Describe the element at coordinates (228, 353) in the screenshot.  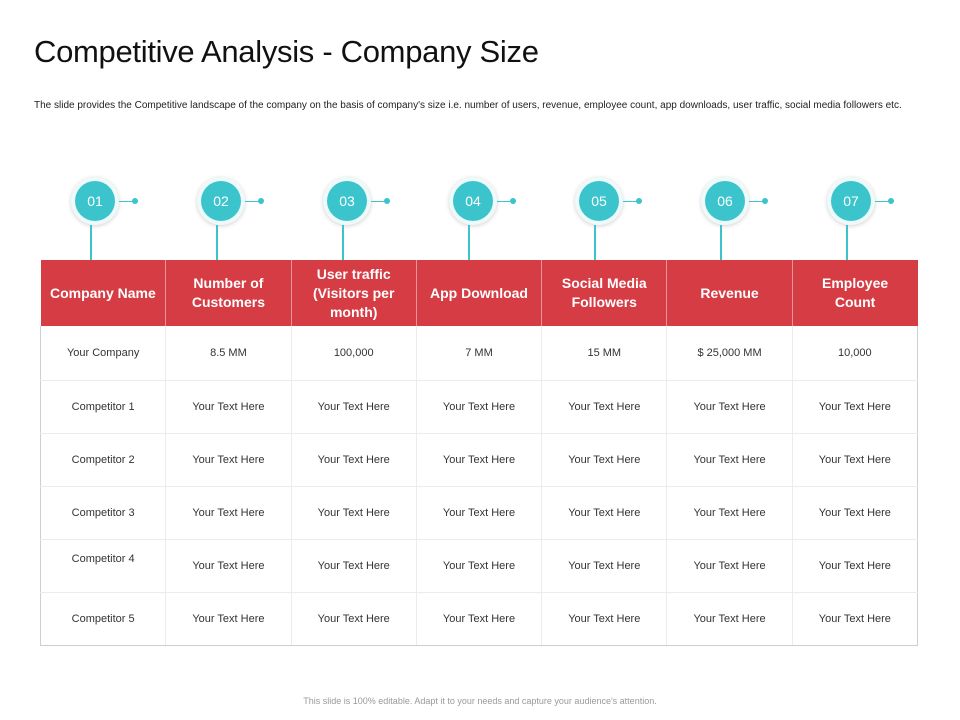
I see `table-cell: 8.5 MM` at that location.